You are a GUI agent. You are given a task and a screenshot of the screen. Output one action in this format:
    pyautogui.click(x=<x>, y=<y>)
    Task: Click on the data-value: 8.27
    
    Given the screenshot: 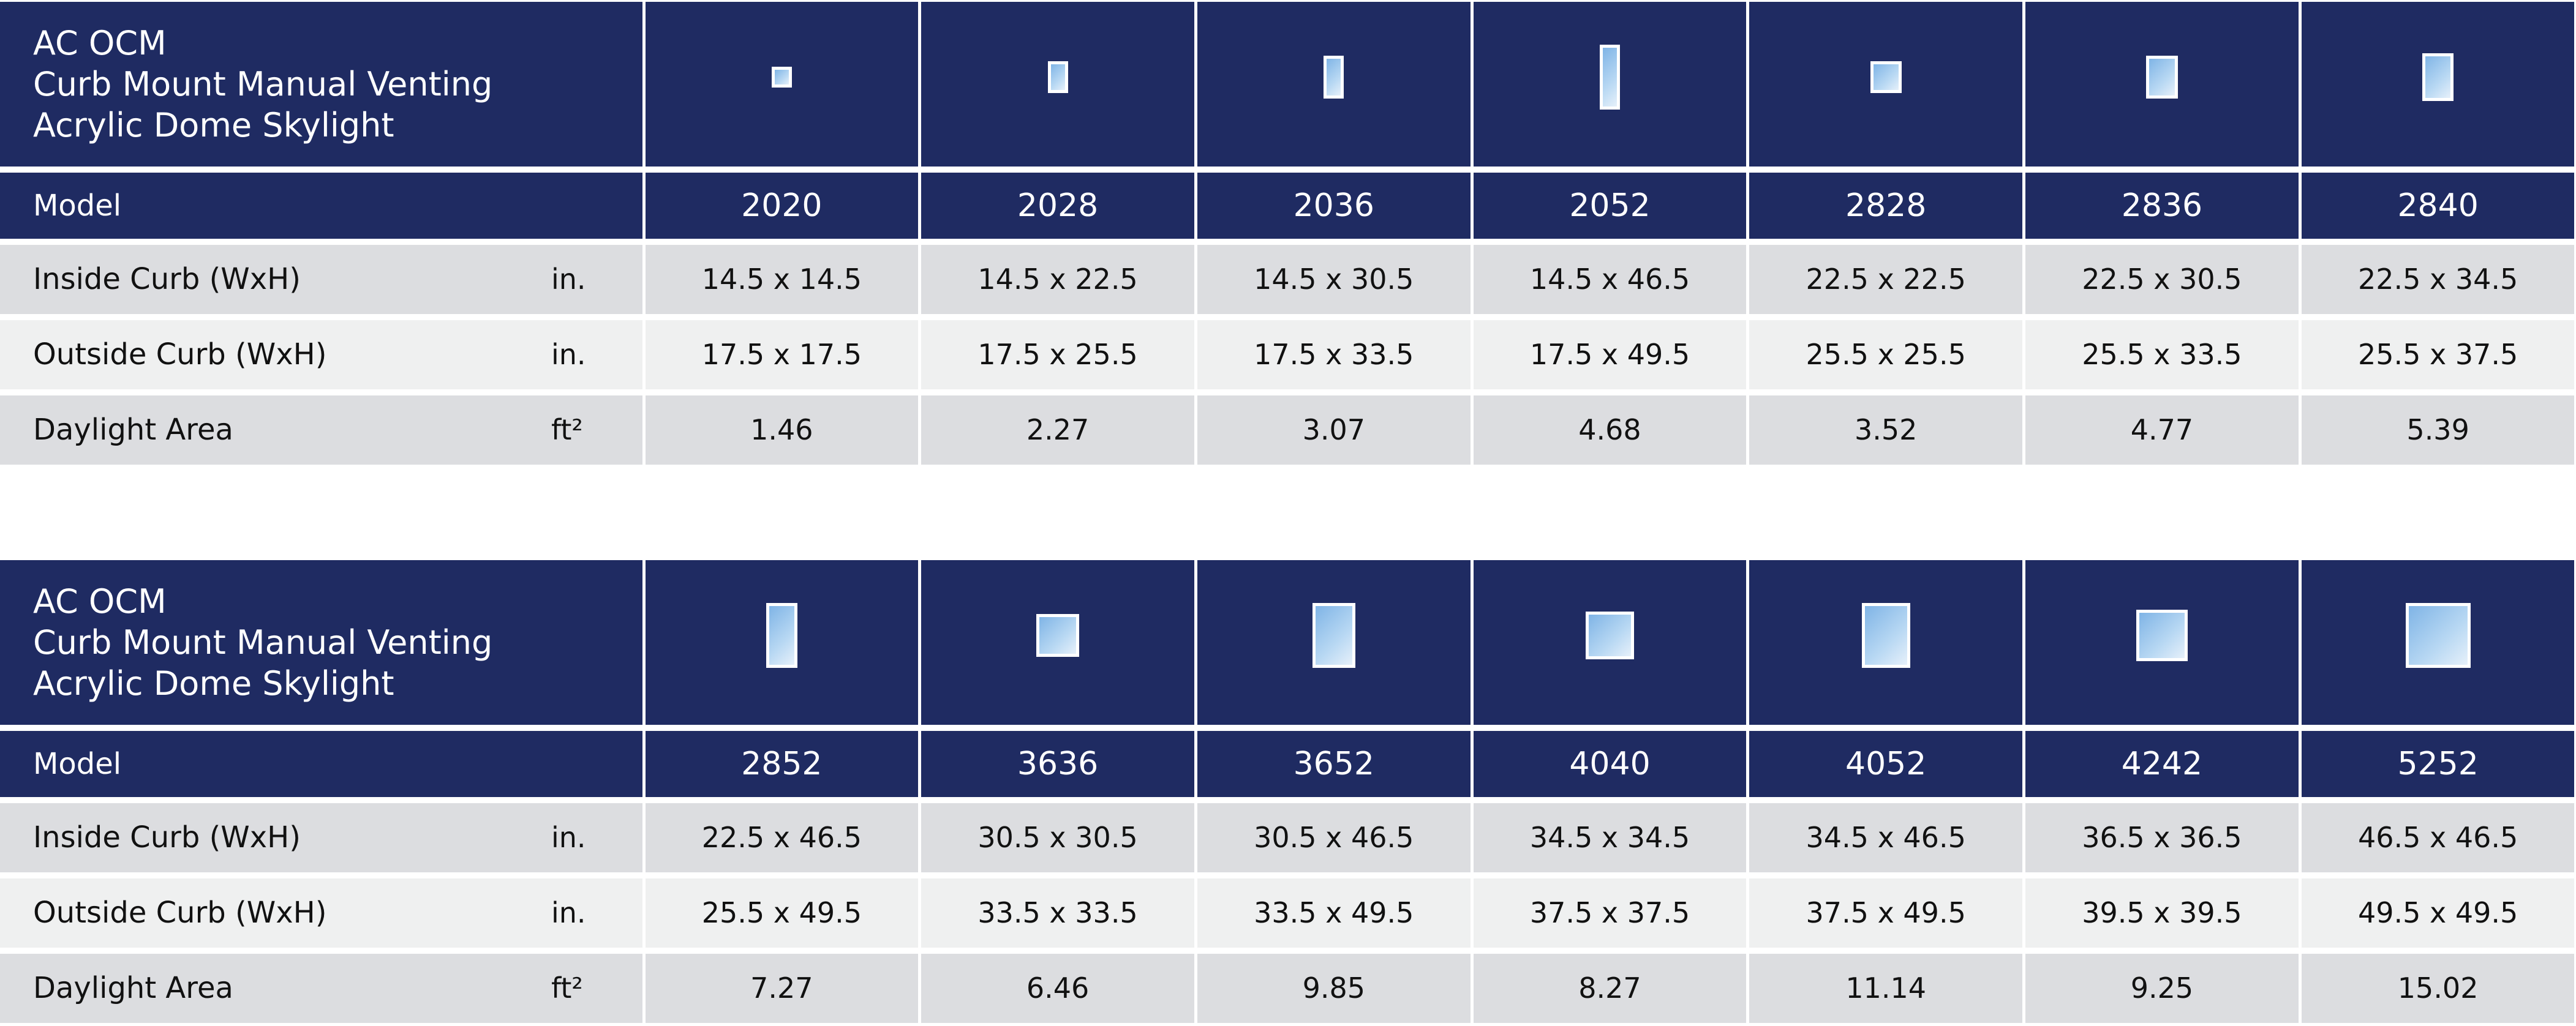 What is the action you would take?
    pyautogui.click(x=1609, y=989)
    